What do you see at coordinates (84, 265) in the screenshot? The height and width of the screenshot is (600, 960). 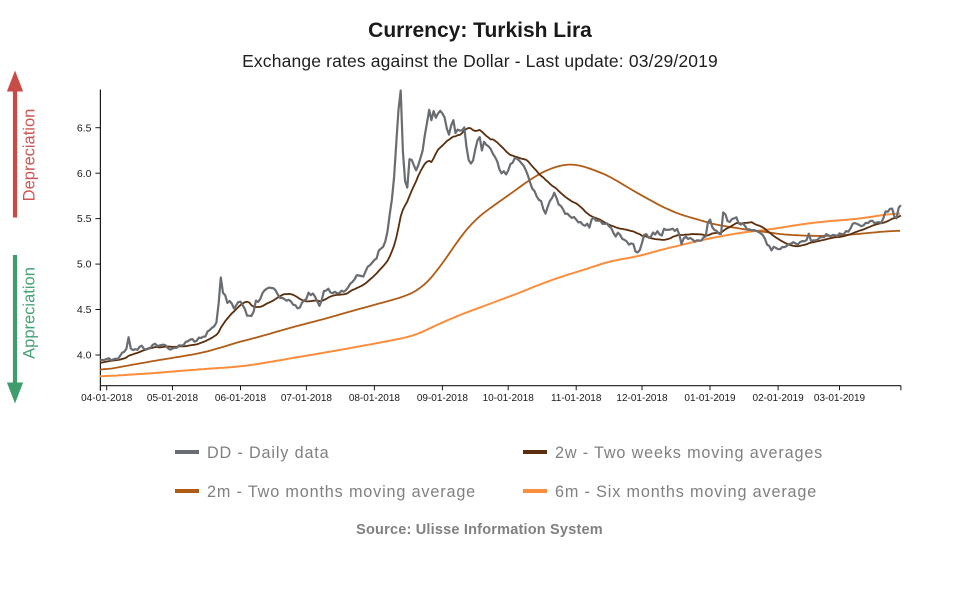 I see `svg-text: 5.0` at bounding box center [84, 265].